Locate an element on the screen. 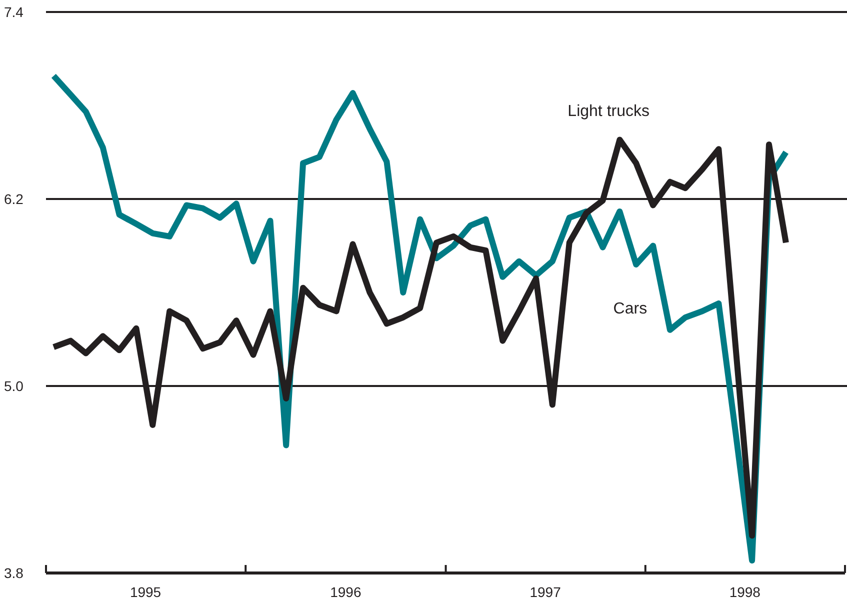 The width and height of the screenshot is (847, 605). y-tick-label: 7.4 is located at coordinates (14, 12).